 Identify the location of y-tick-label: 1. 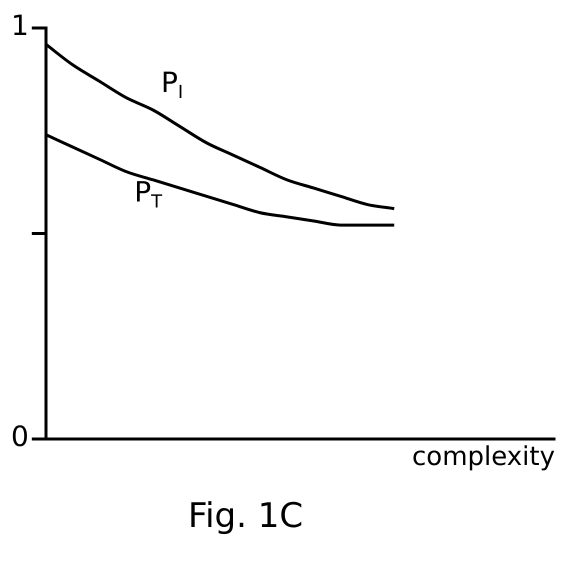
(19, 25).